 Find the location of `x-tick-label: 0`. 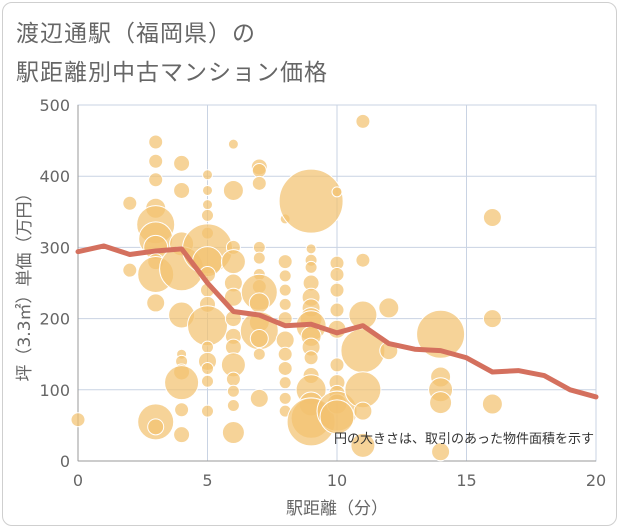

x-tick-label: 0 is located at coordinates (78, 480).